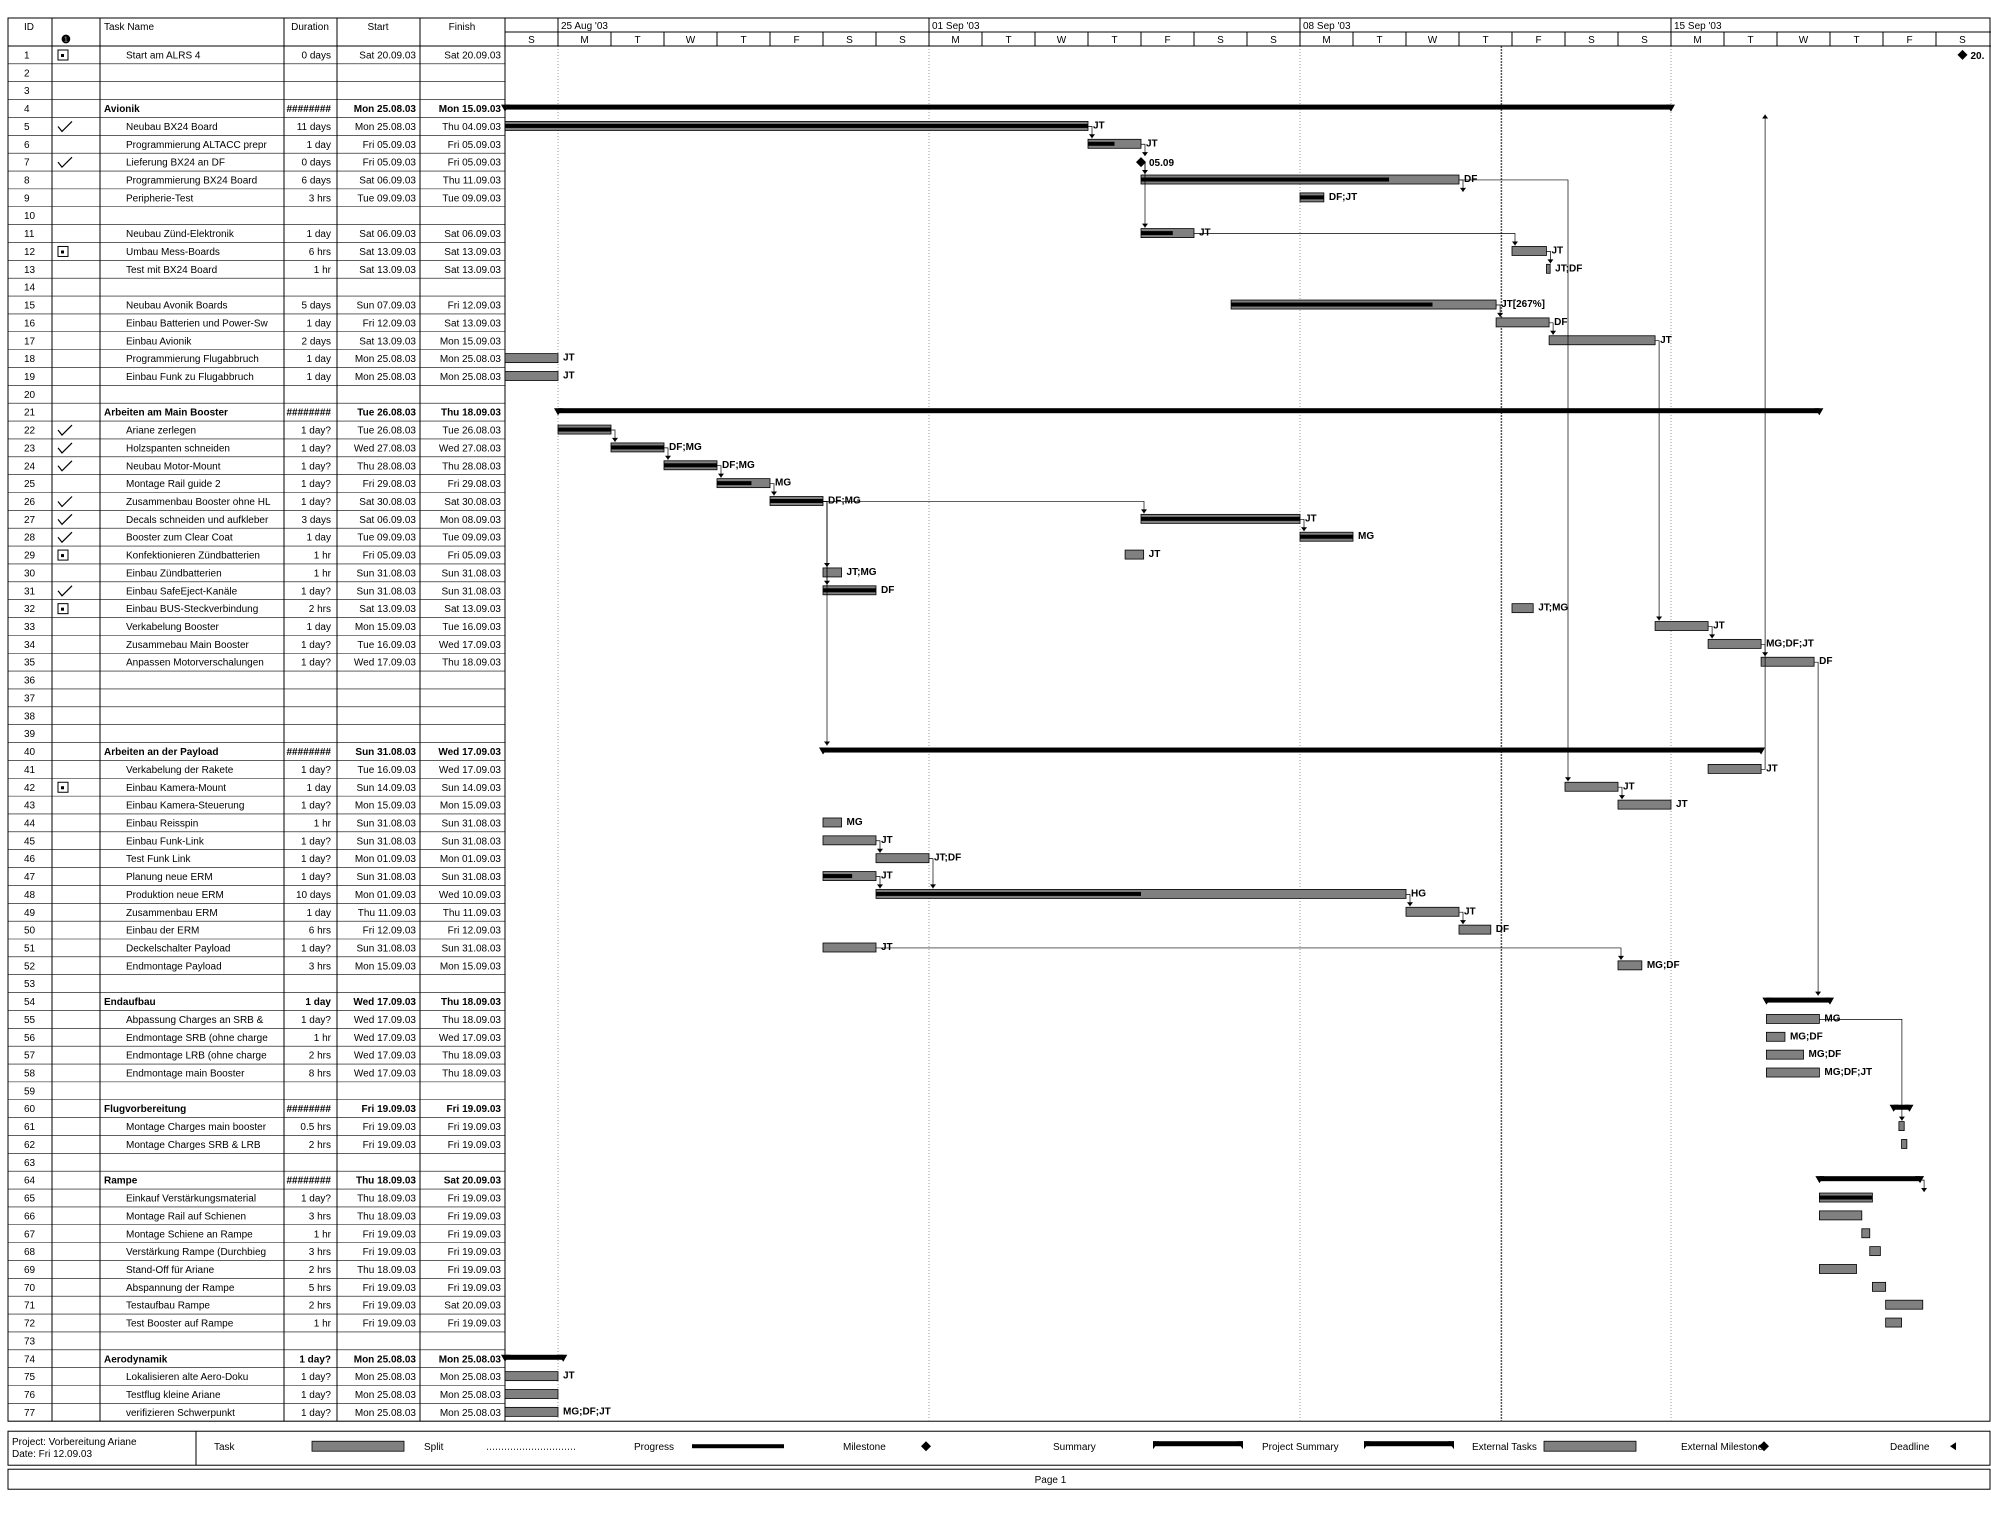 The height and width of the screenshot is (1517, 1991). I want to click on task-id: 5, so click(27, 127).